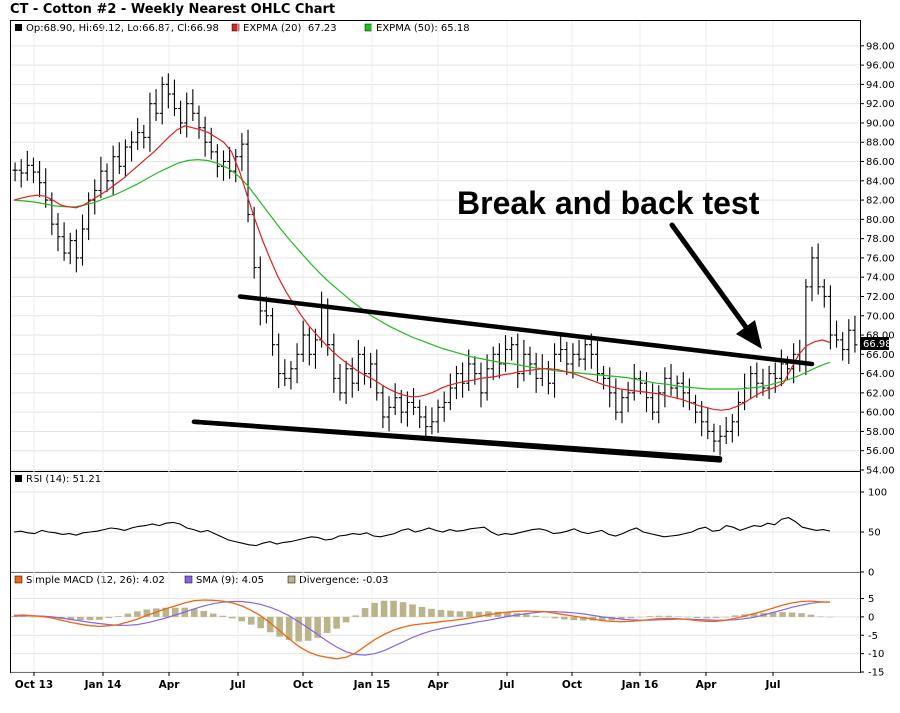 The width and height of the screenshot is (900, 713). I want to click on legend-ema20: EXPMA (20): 67.23, so click(290, 28).